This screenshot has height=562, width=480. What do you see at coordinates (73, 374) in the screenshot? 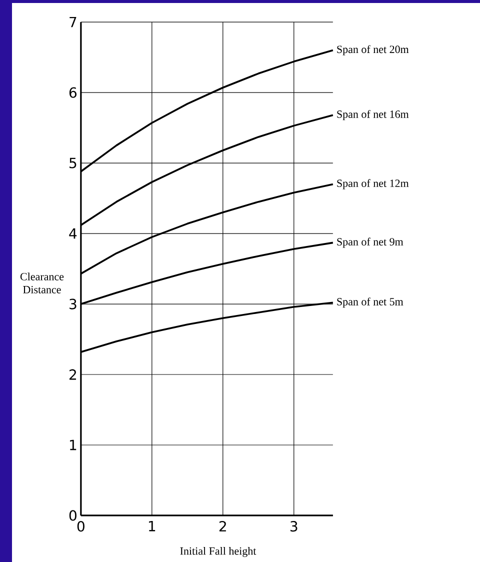
I see `y-tick-label: 2` at bounding box center [73, 374].